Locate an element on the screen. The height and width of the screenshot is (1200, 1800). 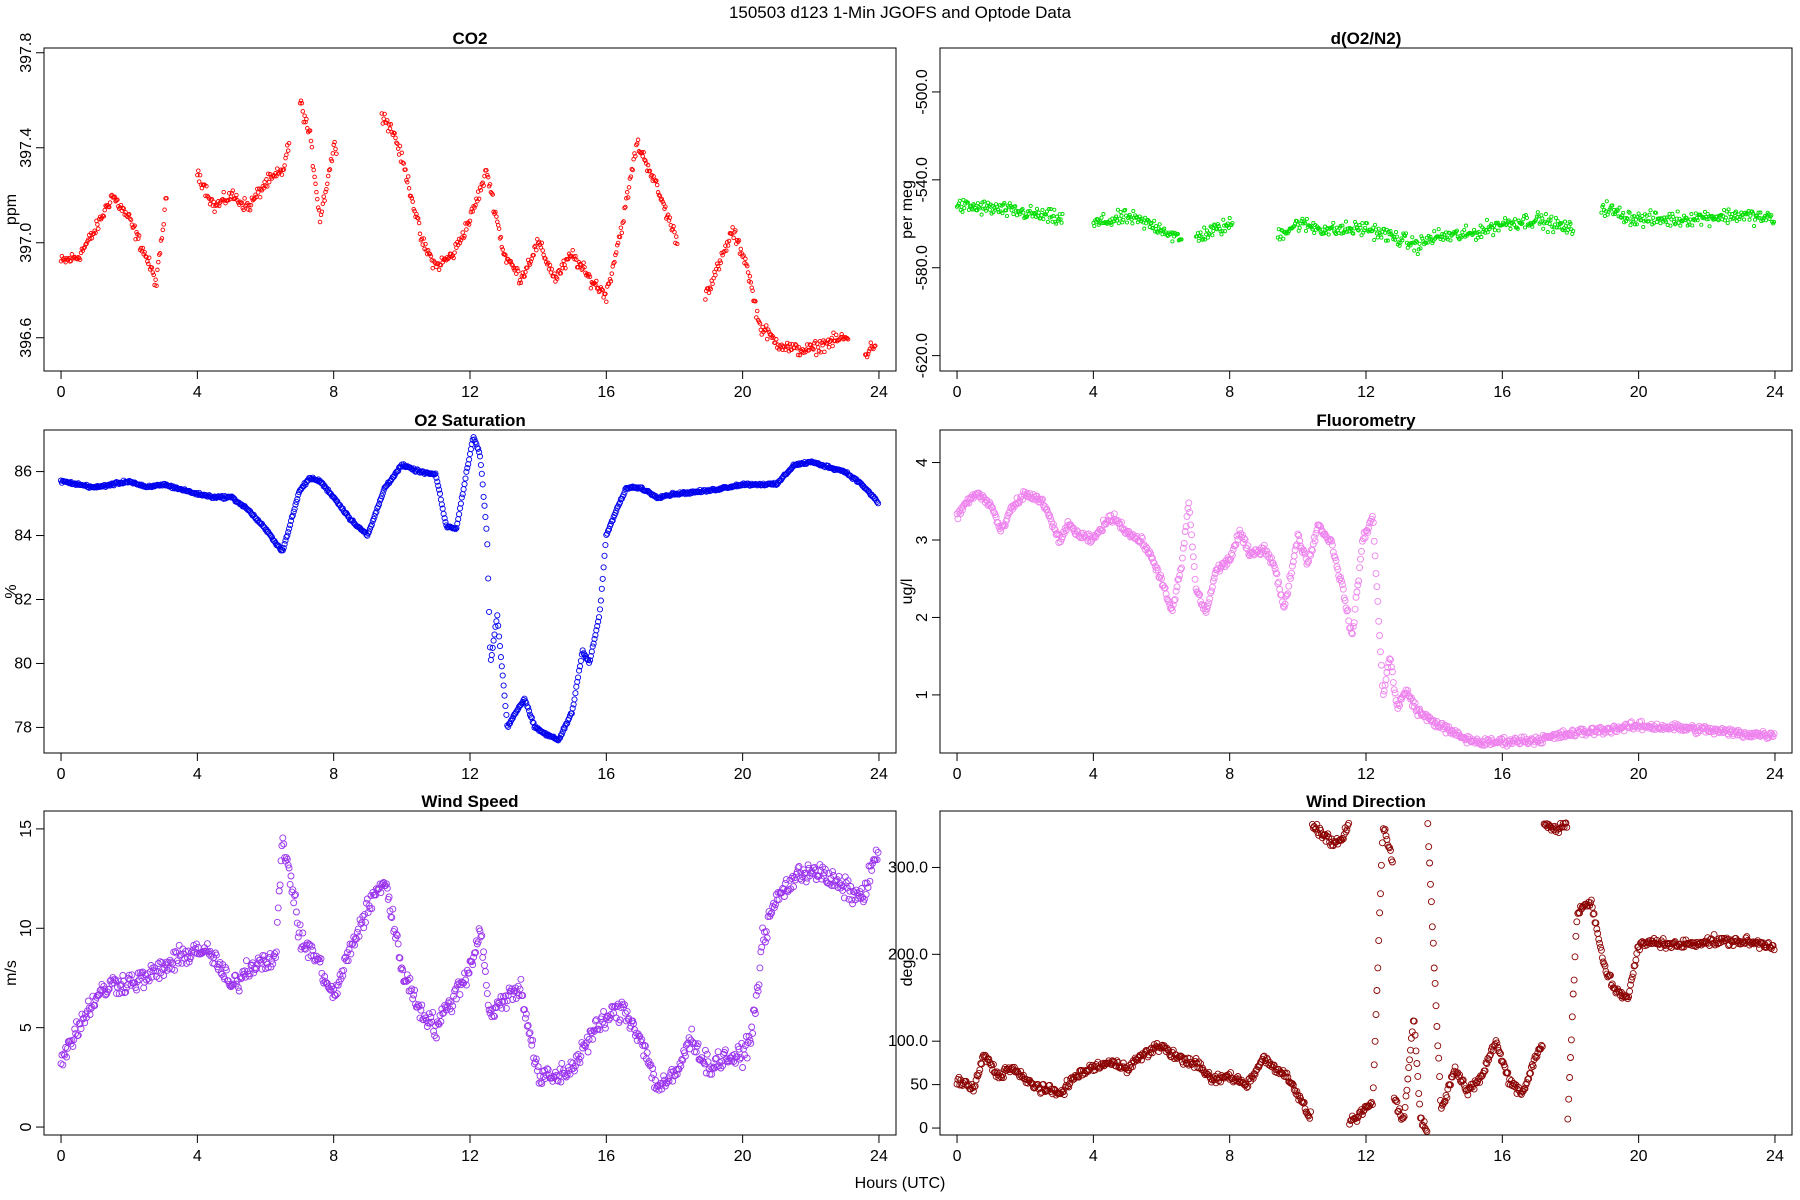
y-tick-label: 397.8 is located at coordinates (26, 53).